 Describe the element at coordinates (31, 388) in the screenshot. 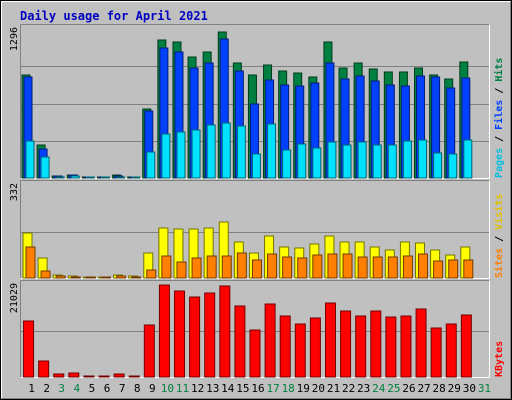

I see `x-tick-label: 1` at that location.